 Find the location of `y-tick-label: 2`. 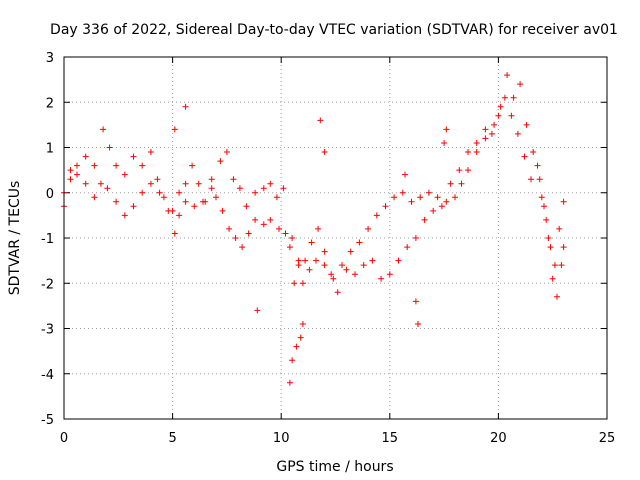

y-tick-label: 2 is located at coordinates (50, 103).